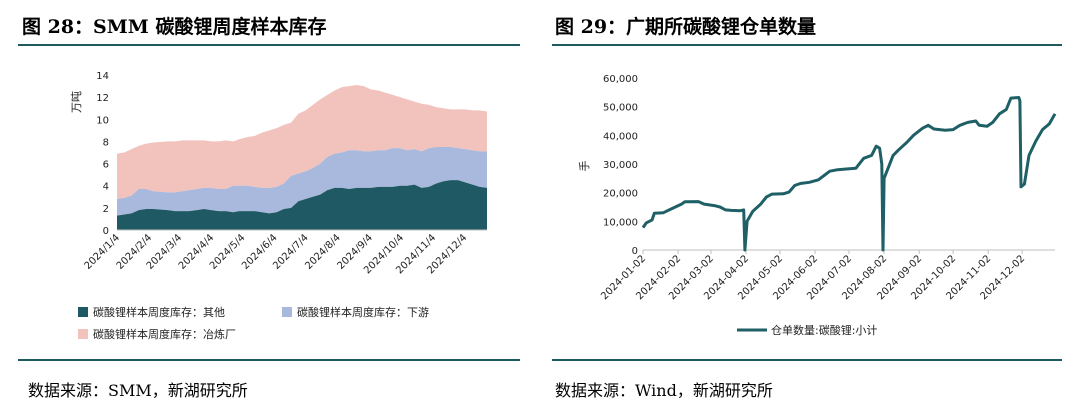 Image resolution: width=1080 pixels, height=409 pixels. What do you see at coordinates (363, 312) in the screenshot?
I see `legend-label-1: 碳酸锂样本周度库存：下游` at bounding box center [363, 312].